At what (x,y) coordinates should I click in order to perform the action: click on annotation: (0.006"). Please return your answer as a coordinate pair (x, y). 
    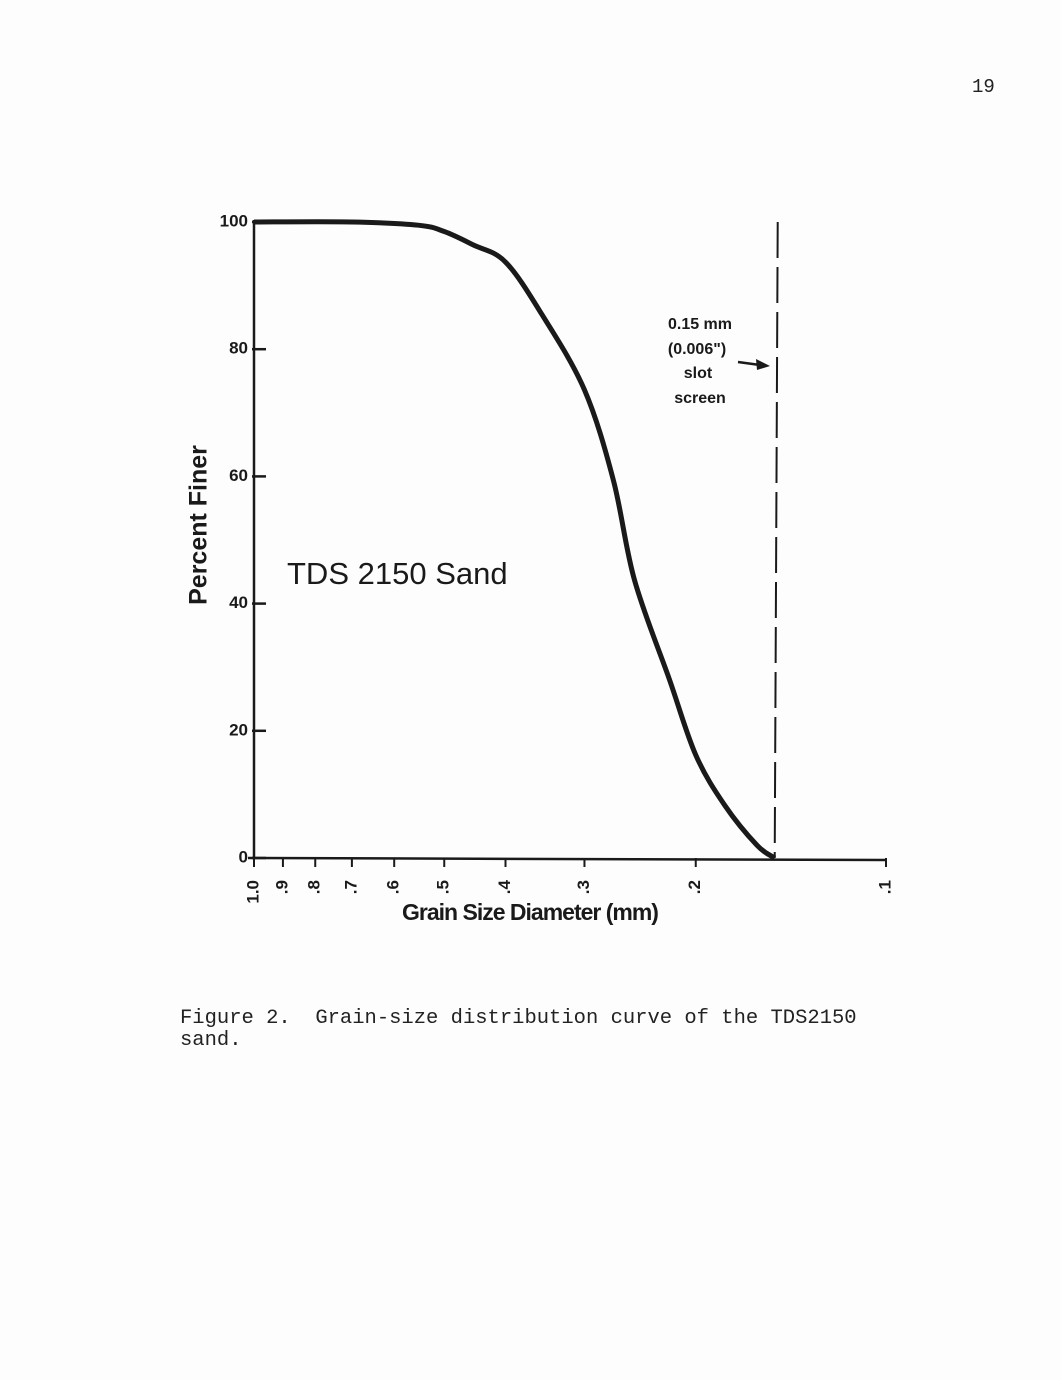
    Looking at the image, I should click on (697, 349).